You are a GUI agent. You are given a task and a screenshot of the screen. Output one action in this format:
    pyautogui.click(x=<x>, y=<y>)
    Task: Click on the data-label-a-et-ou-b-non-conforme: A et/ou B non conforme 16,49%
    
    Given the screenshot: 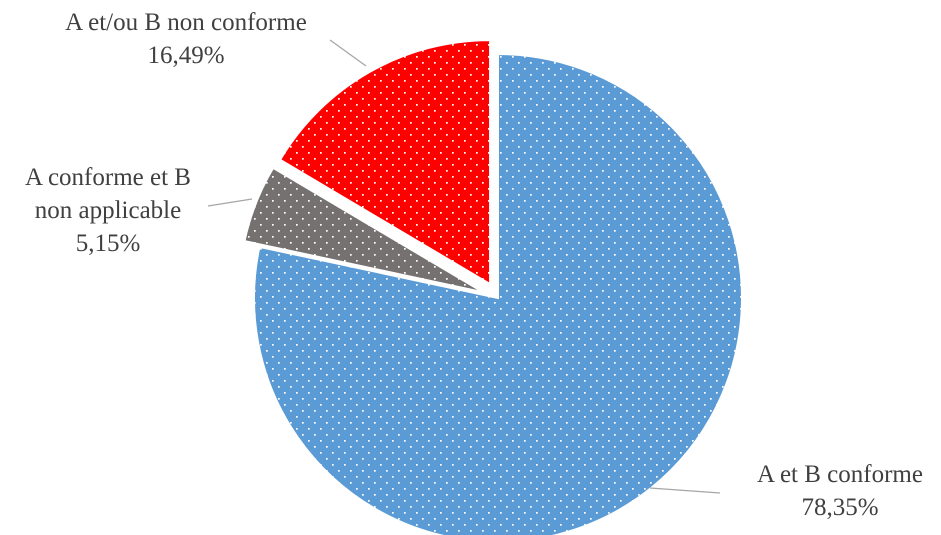 What is the action you would take?
    pyautogui.click(x=186, y=39)
    